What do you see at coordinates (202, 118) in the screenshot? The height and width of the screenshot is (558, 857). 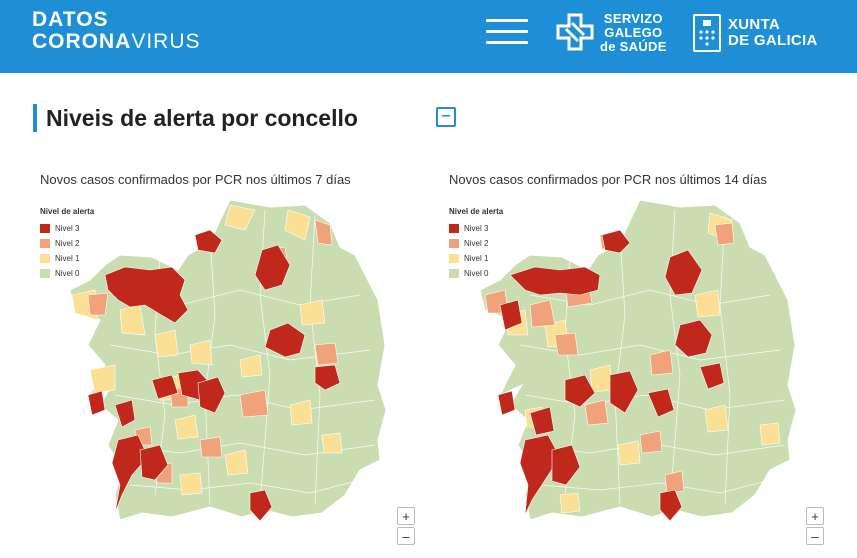 I see `page-title: Niveis de alerta por concello` at bounding box center [202, 118].